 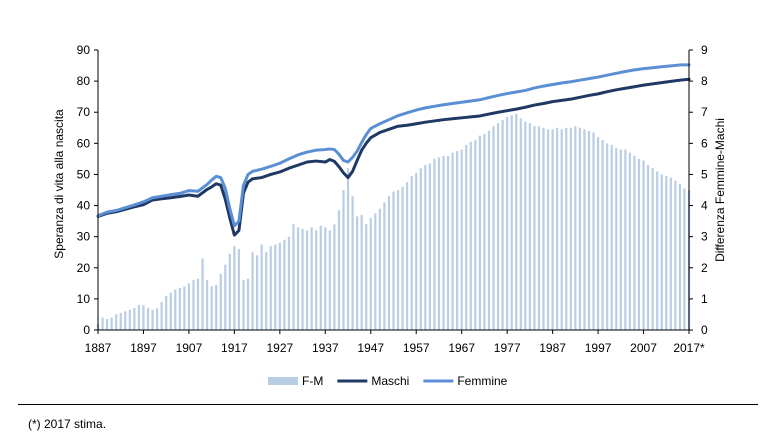 I want to click on right-tick-label: 9, so click(x=704, y=50).